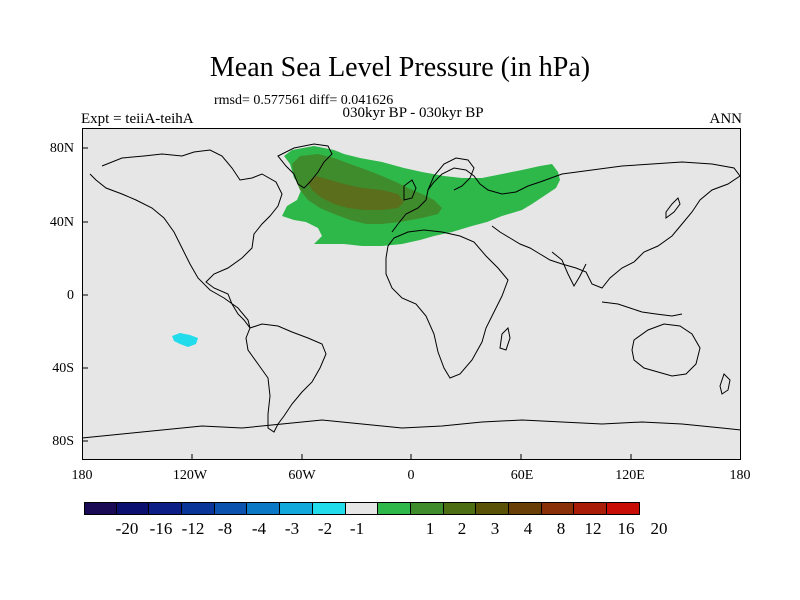  Describe the element at coordinates (70, 295) in the screenshot. I see `lat-tick-label: 0` at that location.